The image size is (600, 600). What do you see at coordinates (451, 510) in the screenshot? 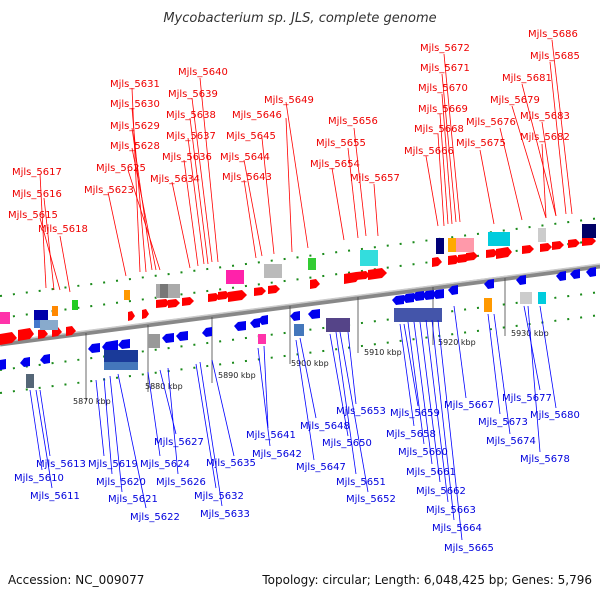
I see `gene-label: Mjls_5663` at bounding box center [451, 510].